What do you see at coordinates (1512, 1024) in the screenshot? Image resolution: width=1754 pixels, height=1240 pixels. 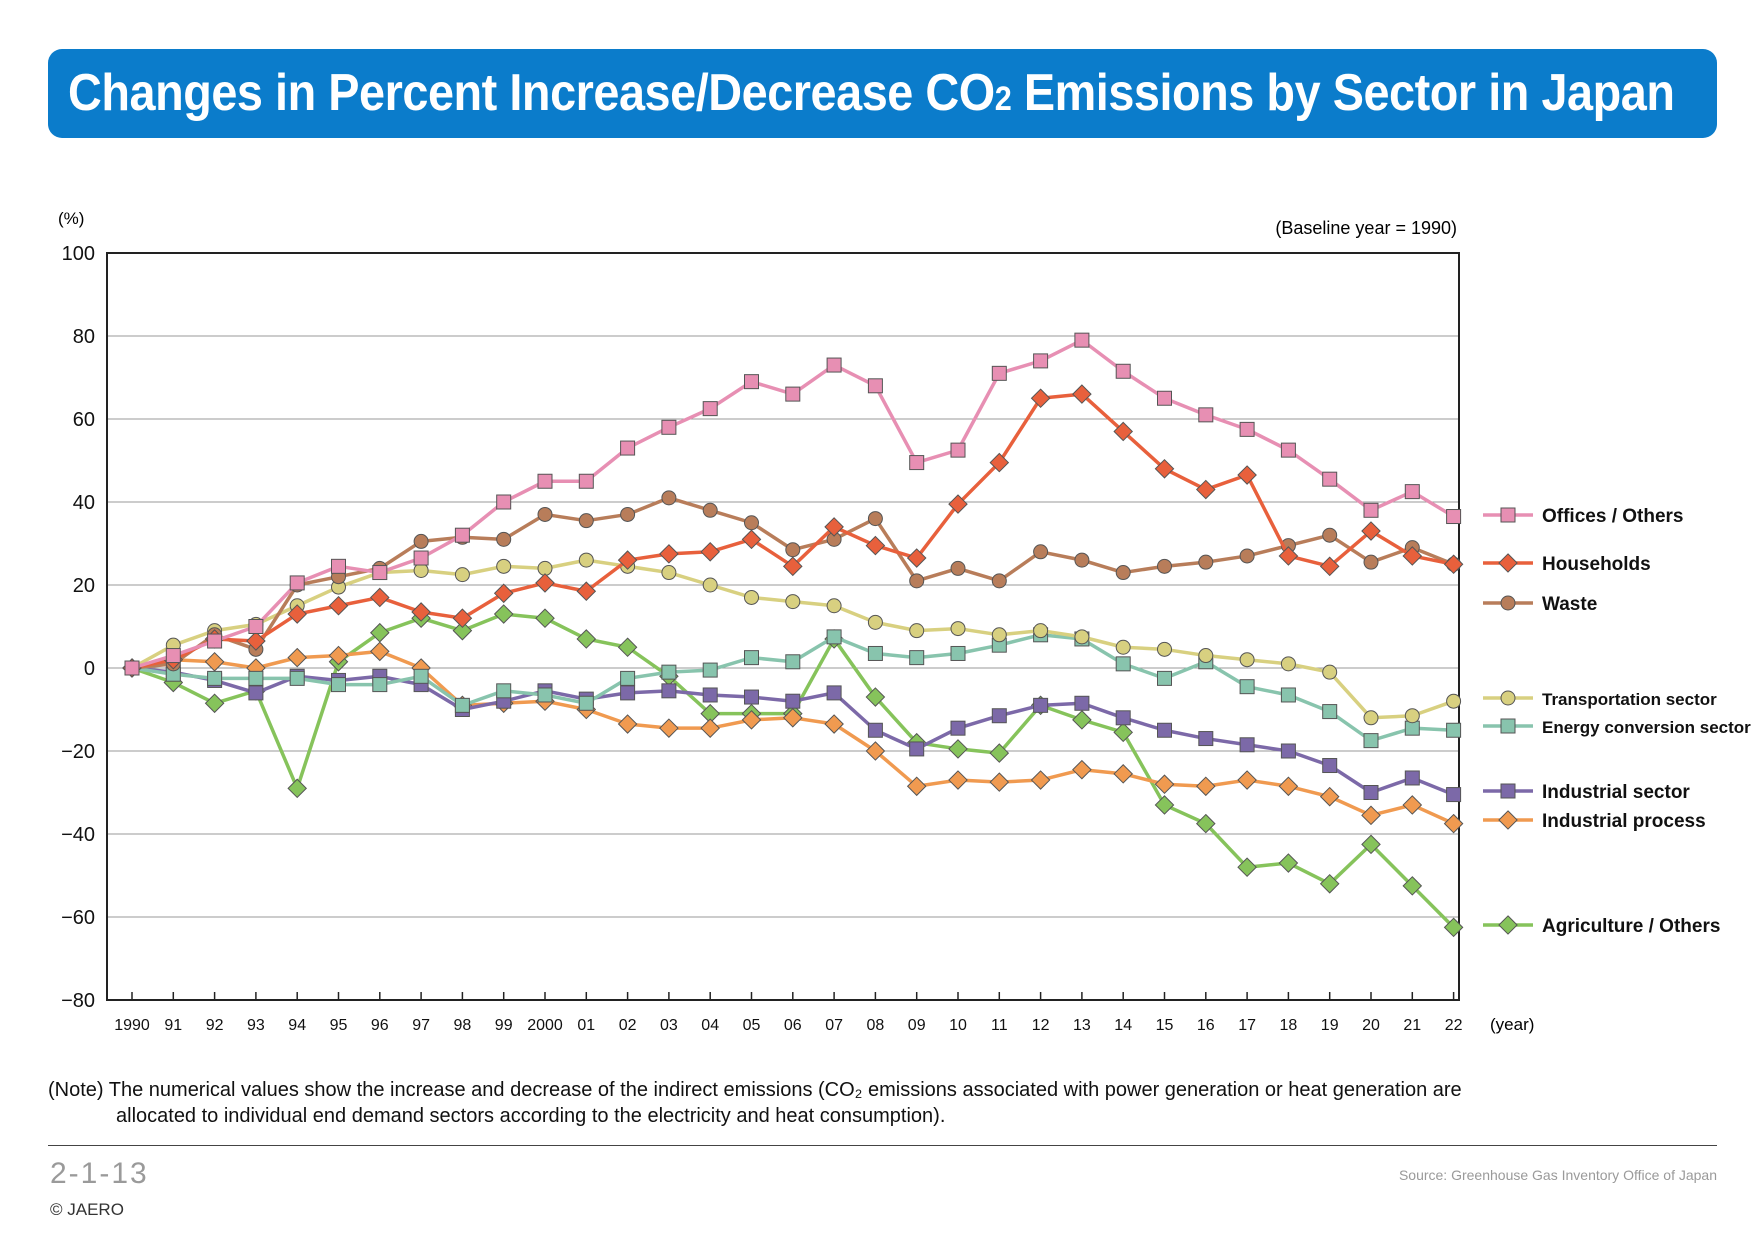 I see `x-axis-label: (year)` at bounding box center [1512, 1024].